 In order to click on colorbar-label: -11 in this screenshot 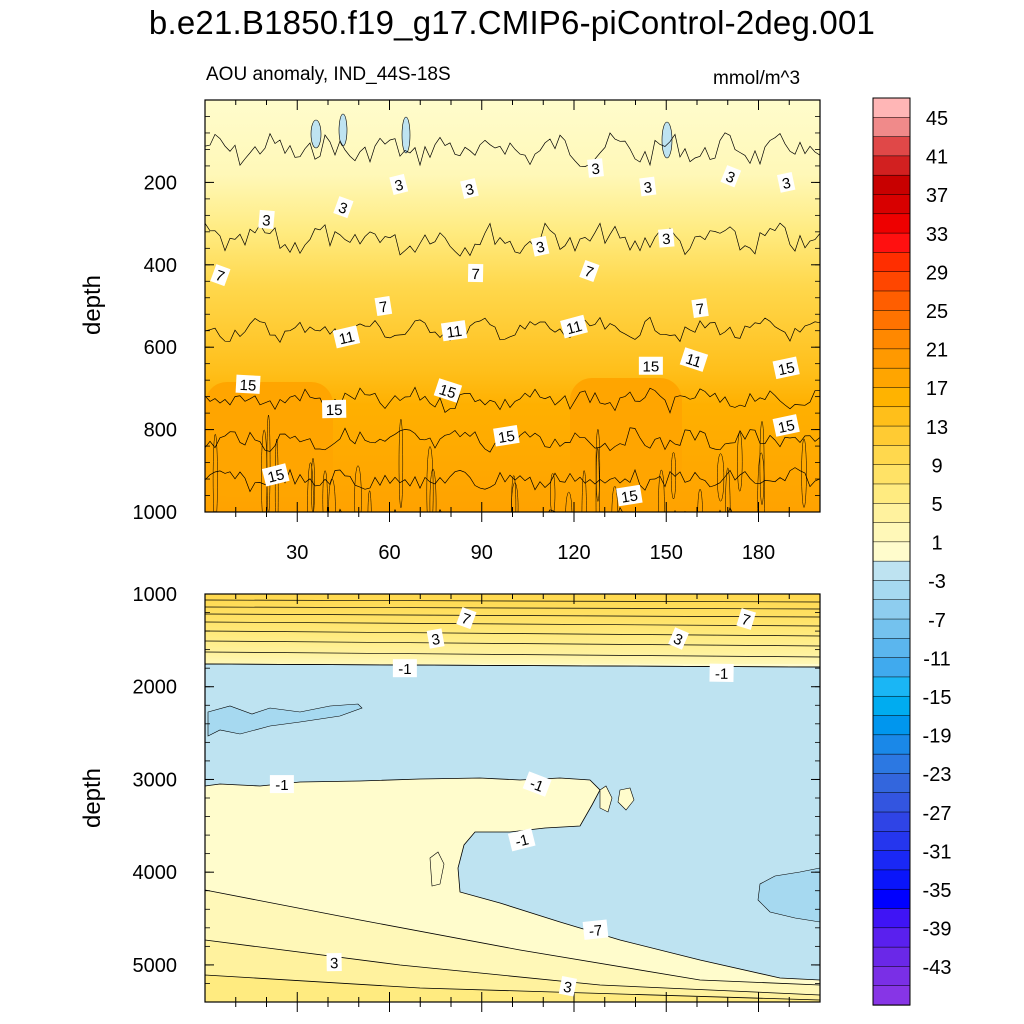, I will do `click(936, 659)`.